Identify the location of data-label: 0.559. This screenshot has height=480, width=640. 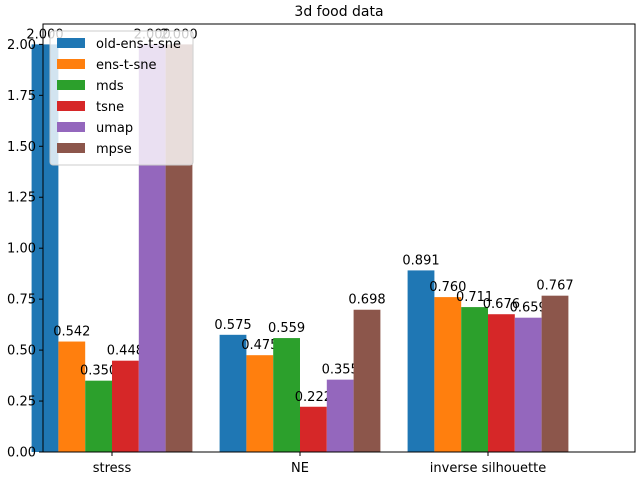
(286, 328).